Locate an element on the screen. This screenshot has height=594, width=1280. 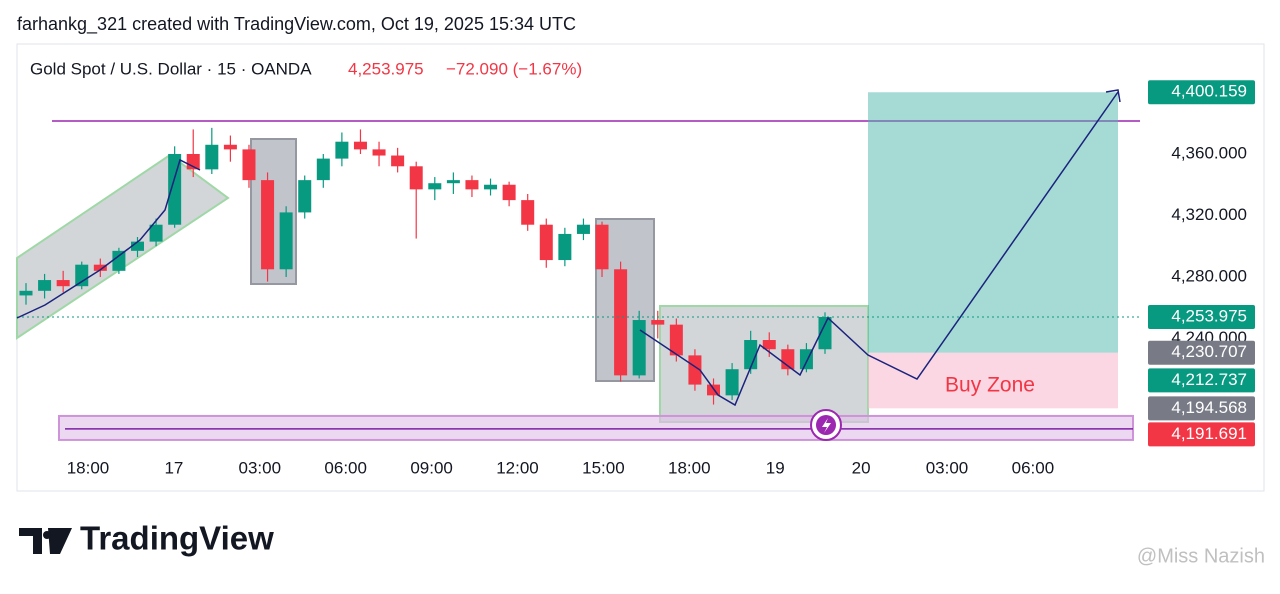
price-label: 4,253.975 is located at coordinates (1209, 315).